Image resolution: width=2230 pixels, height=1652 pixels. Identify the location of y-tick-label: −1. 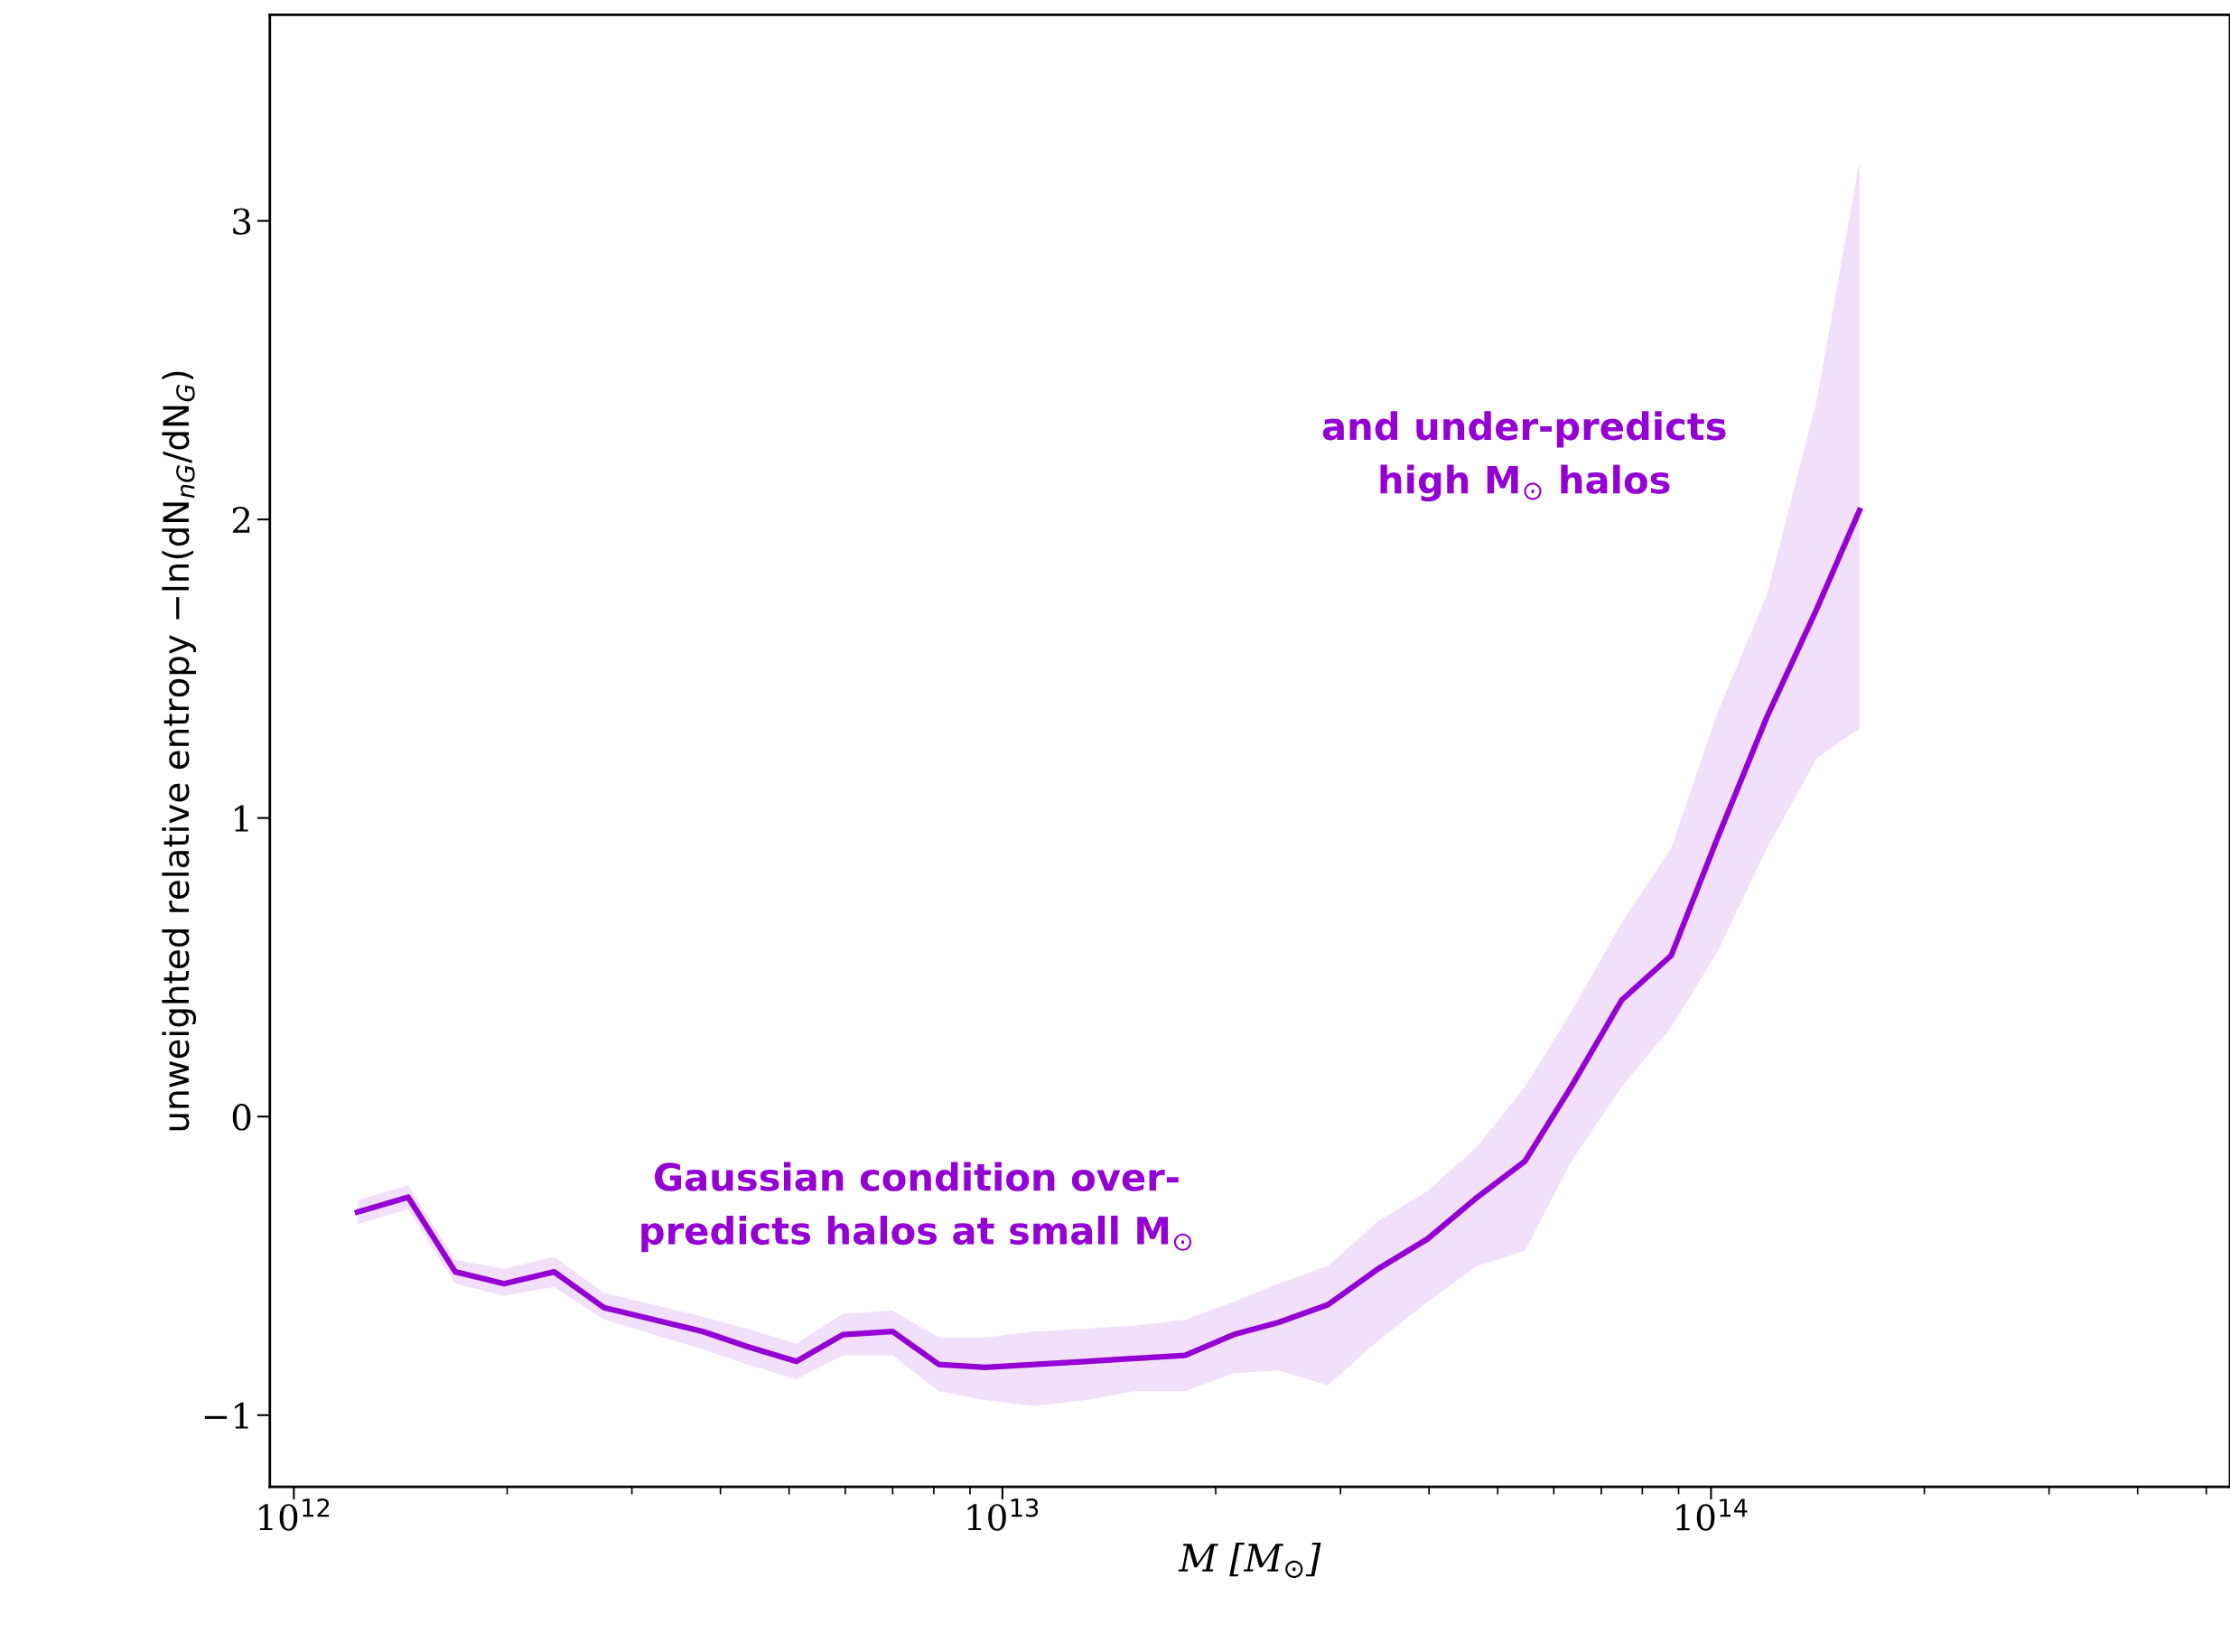
(226, 1415).